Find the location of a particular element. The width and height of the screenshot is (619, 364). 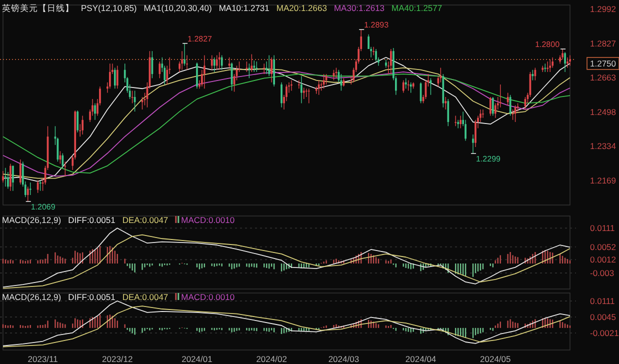

ref-line-label: 1.2750 is located at coordinates (603, 63).